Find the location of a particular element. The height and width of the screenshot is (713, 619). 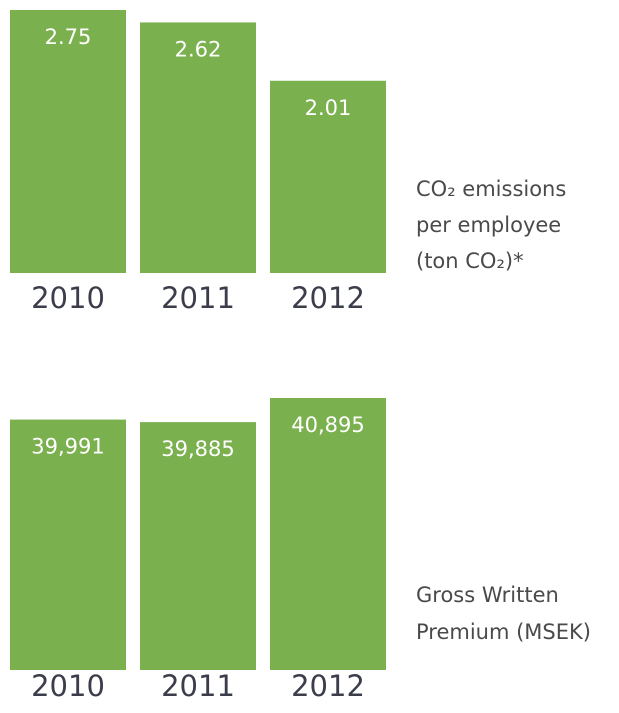

chart-label: Premium (MSEK) is located at coordinates (503, 632).